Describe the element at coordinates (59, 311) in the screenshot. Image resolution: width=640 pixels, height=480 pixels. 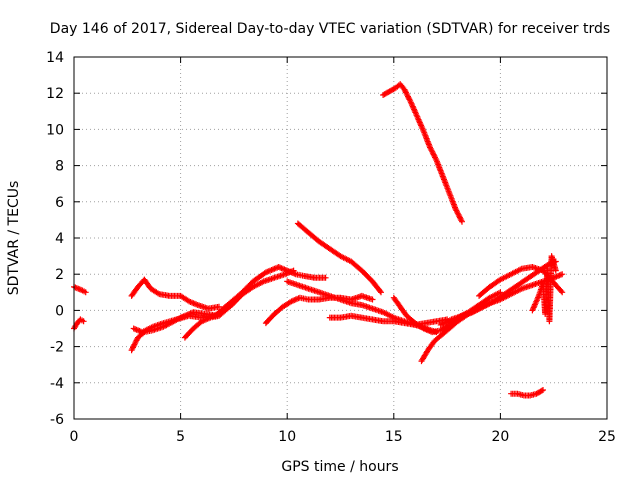
I see `y-tick-label: 0` at that location.